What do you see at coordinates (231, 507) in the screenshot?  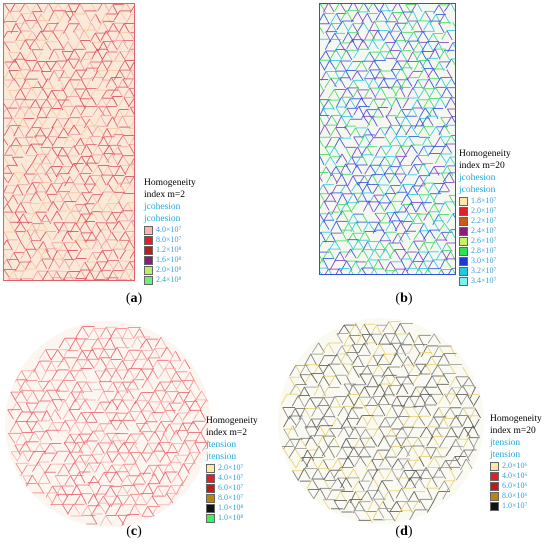 I see `legend-value: 1.0×10⁸` at bounding box center [231, 507].